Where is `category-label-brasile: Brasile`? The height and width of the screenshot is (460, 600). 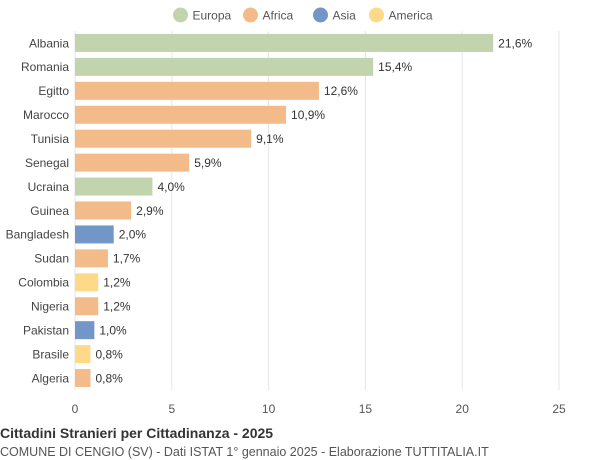
category-label-brasile: Brasile is located at coordinates (50, 354).